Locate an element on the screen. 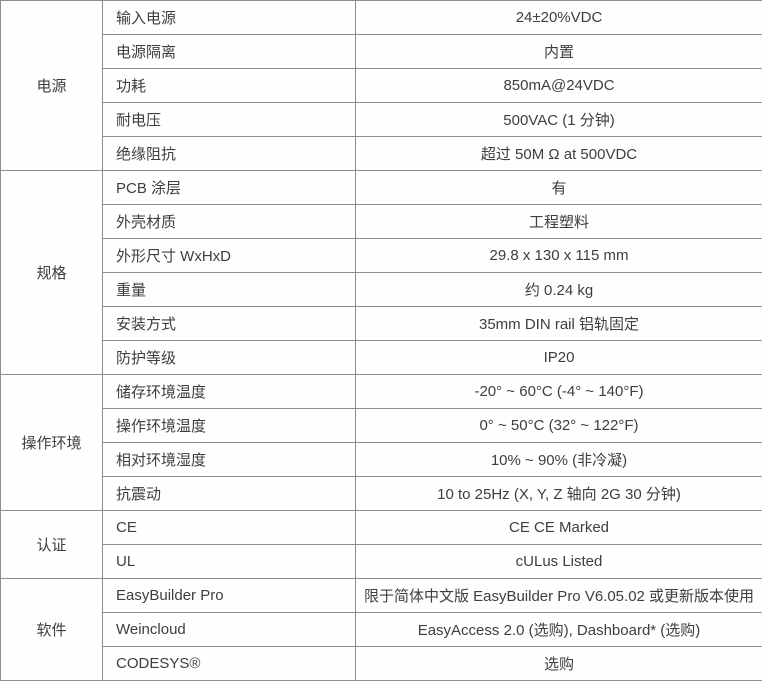  table-row: 规格 PCB 涂层 有 is located at coordinates (381, 188).